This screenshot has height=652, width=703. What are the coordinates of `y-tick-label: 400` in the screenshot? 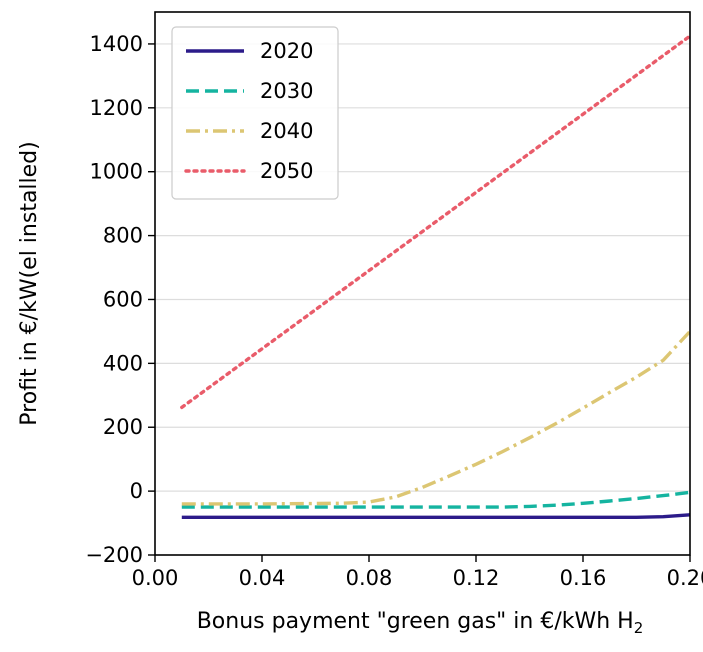 It's located at (123, 363).